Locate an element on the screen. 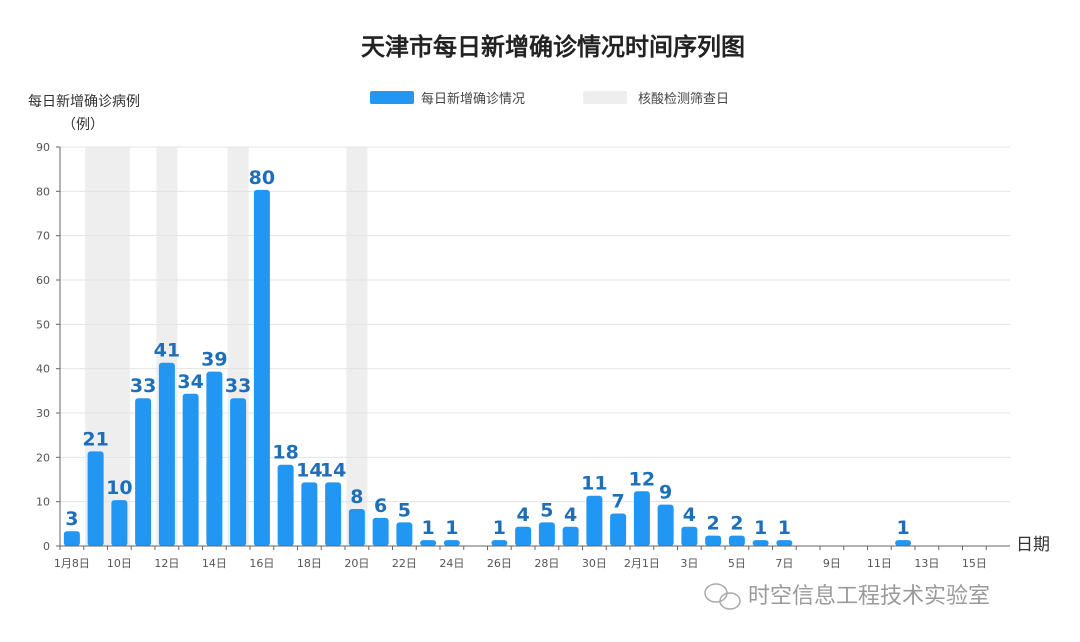 Image resolution: width=1080 pixels, height=642 pixels. x-tick-label: 1月8日 is located at coordinates (72, 563).